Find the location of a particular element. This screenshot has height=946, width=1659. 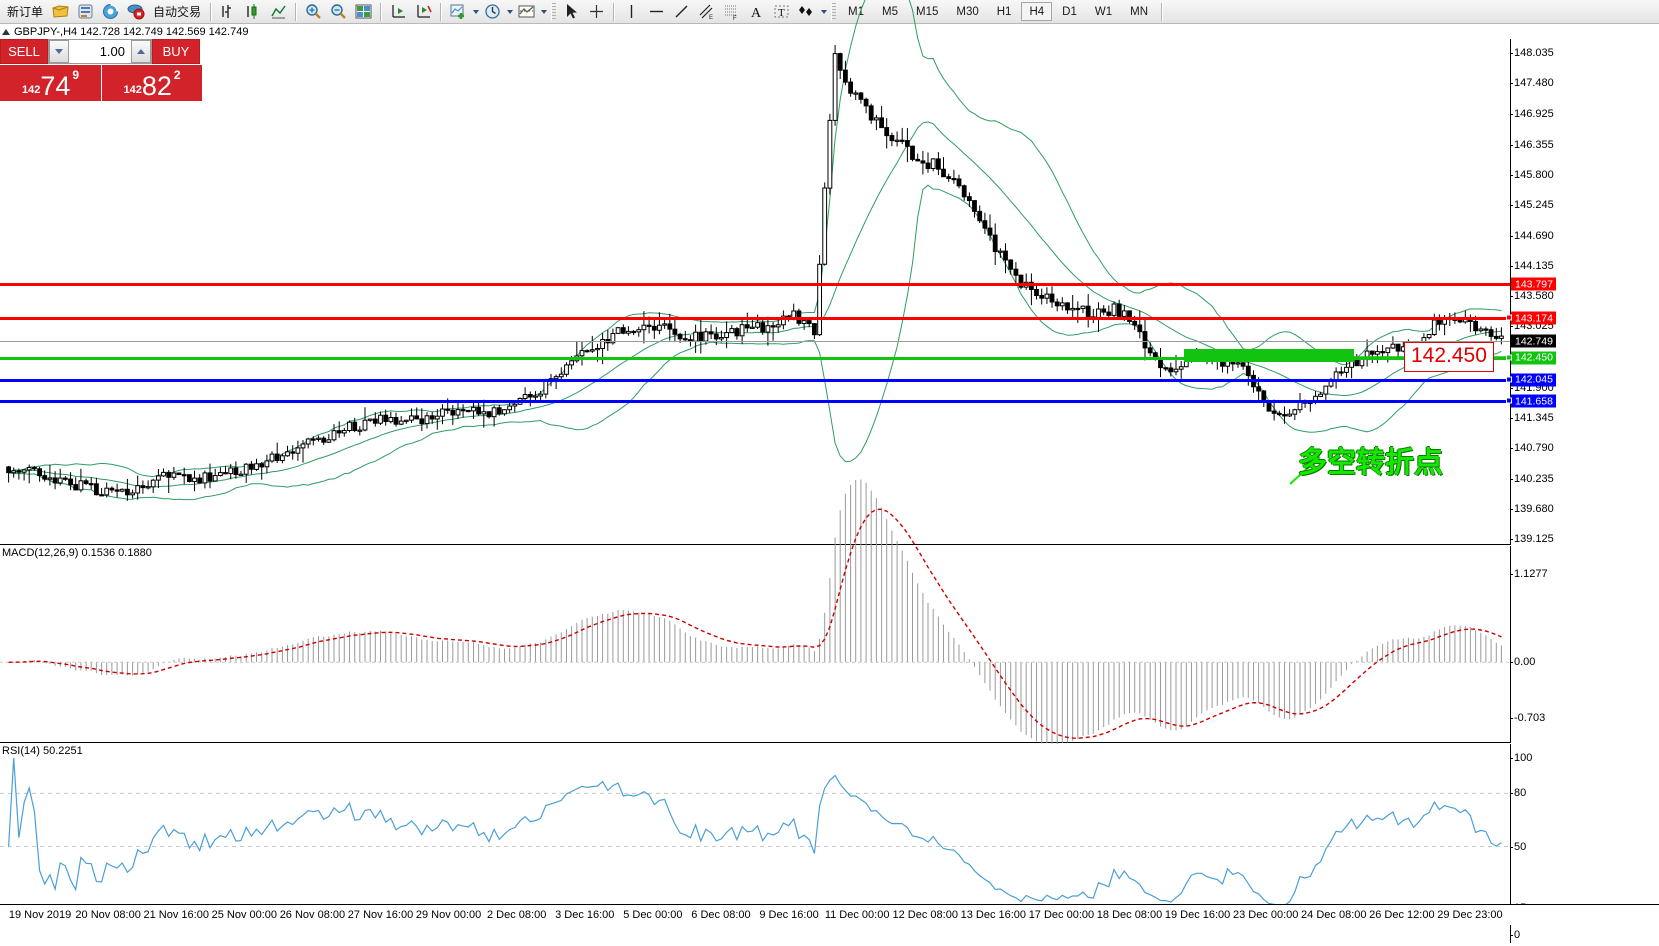

pivot-zone-rectangle is located at coordinates (1269, 355).